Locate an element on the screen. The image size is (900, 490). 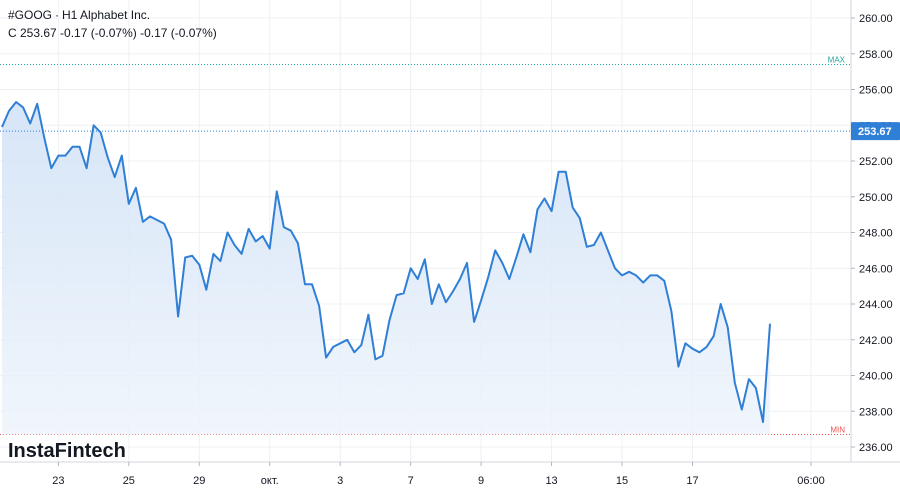
time-tick-label: 13 is located at coordinates (551, 481).